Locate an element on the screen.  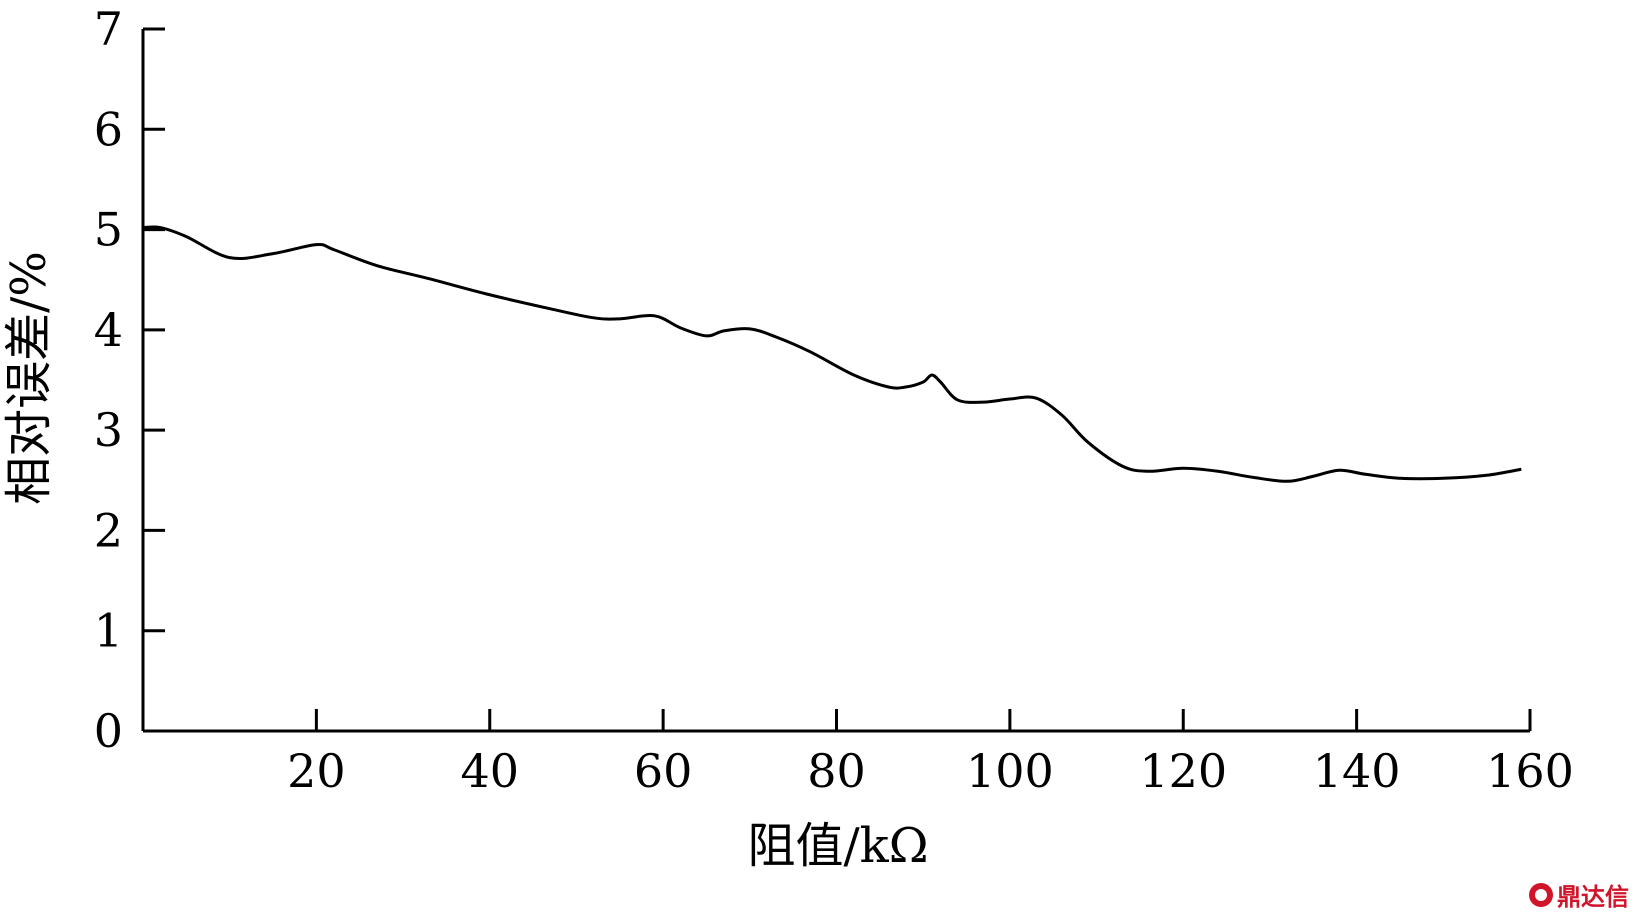
x-tick-label: 100 is located at coordinates (1010, 771).